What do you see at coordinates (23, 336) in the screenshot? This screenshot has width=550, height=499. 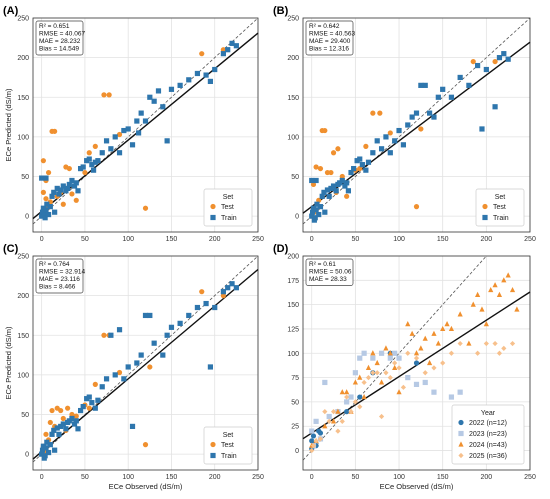 I see `y-tick-label: 150` at bounding box center [23, 336].